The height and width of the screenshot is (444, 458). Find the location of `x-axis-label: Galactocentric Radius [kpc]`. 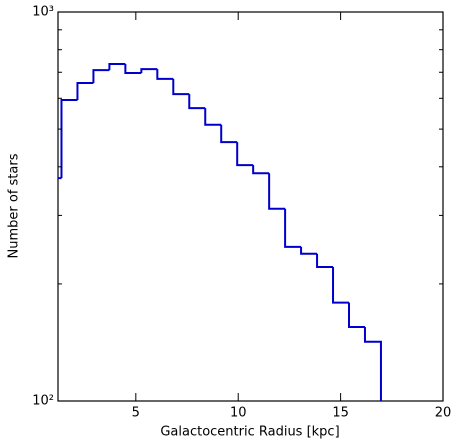

x-axis-label: Galactocentric Radius [kpc] is located at coordinates (249, 432).